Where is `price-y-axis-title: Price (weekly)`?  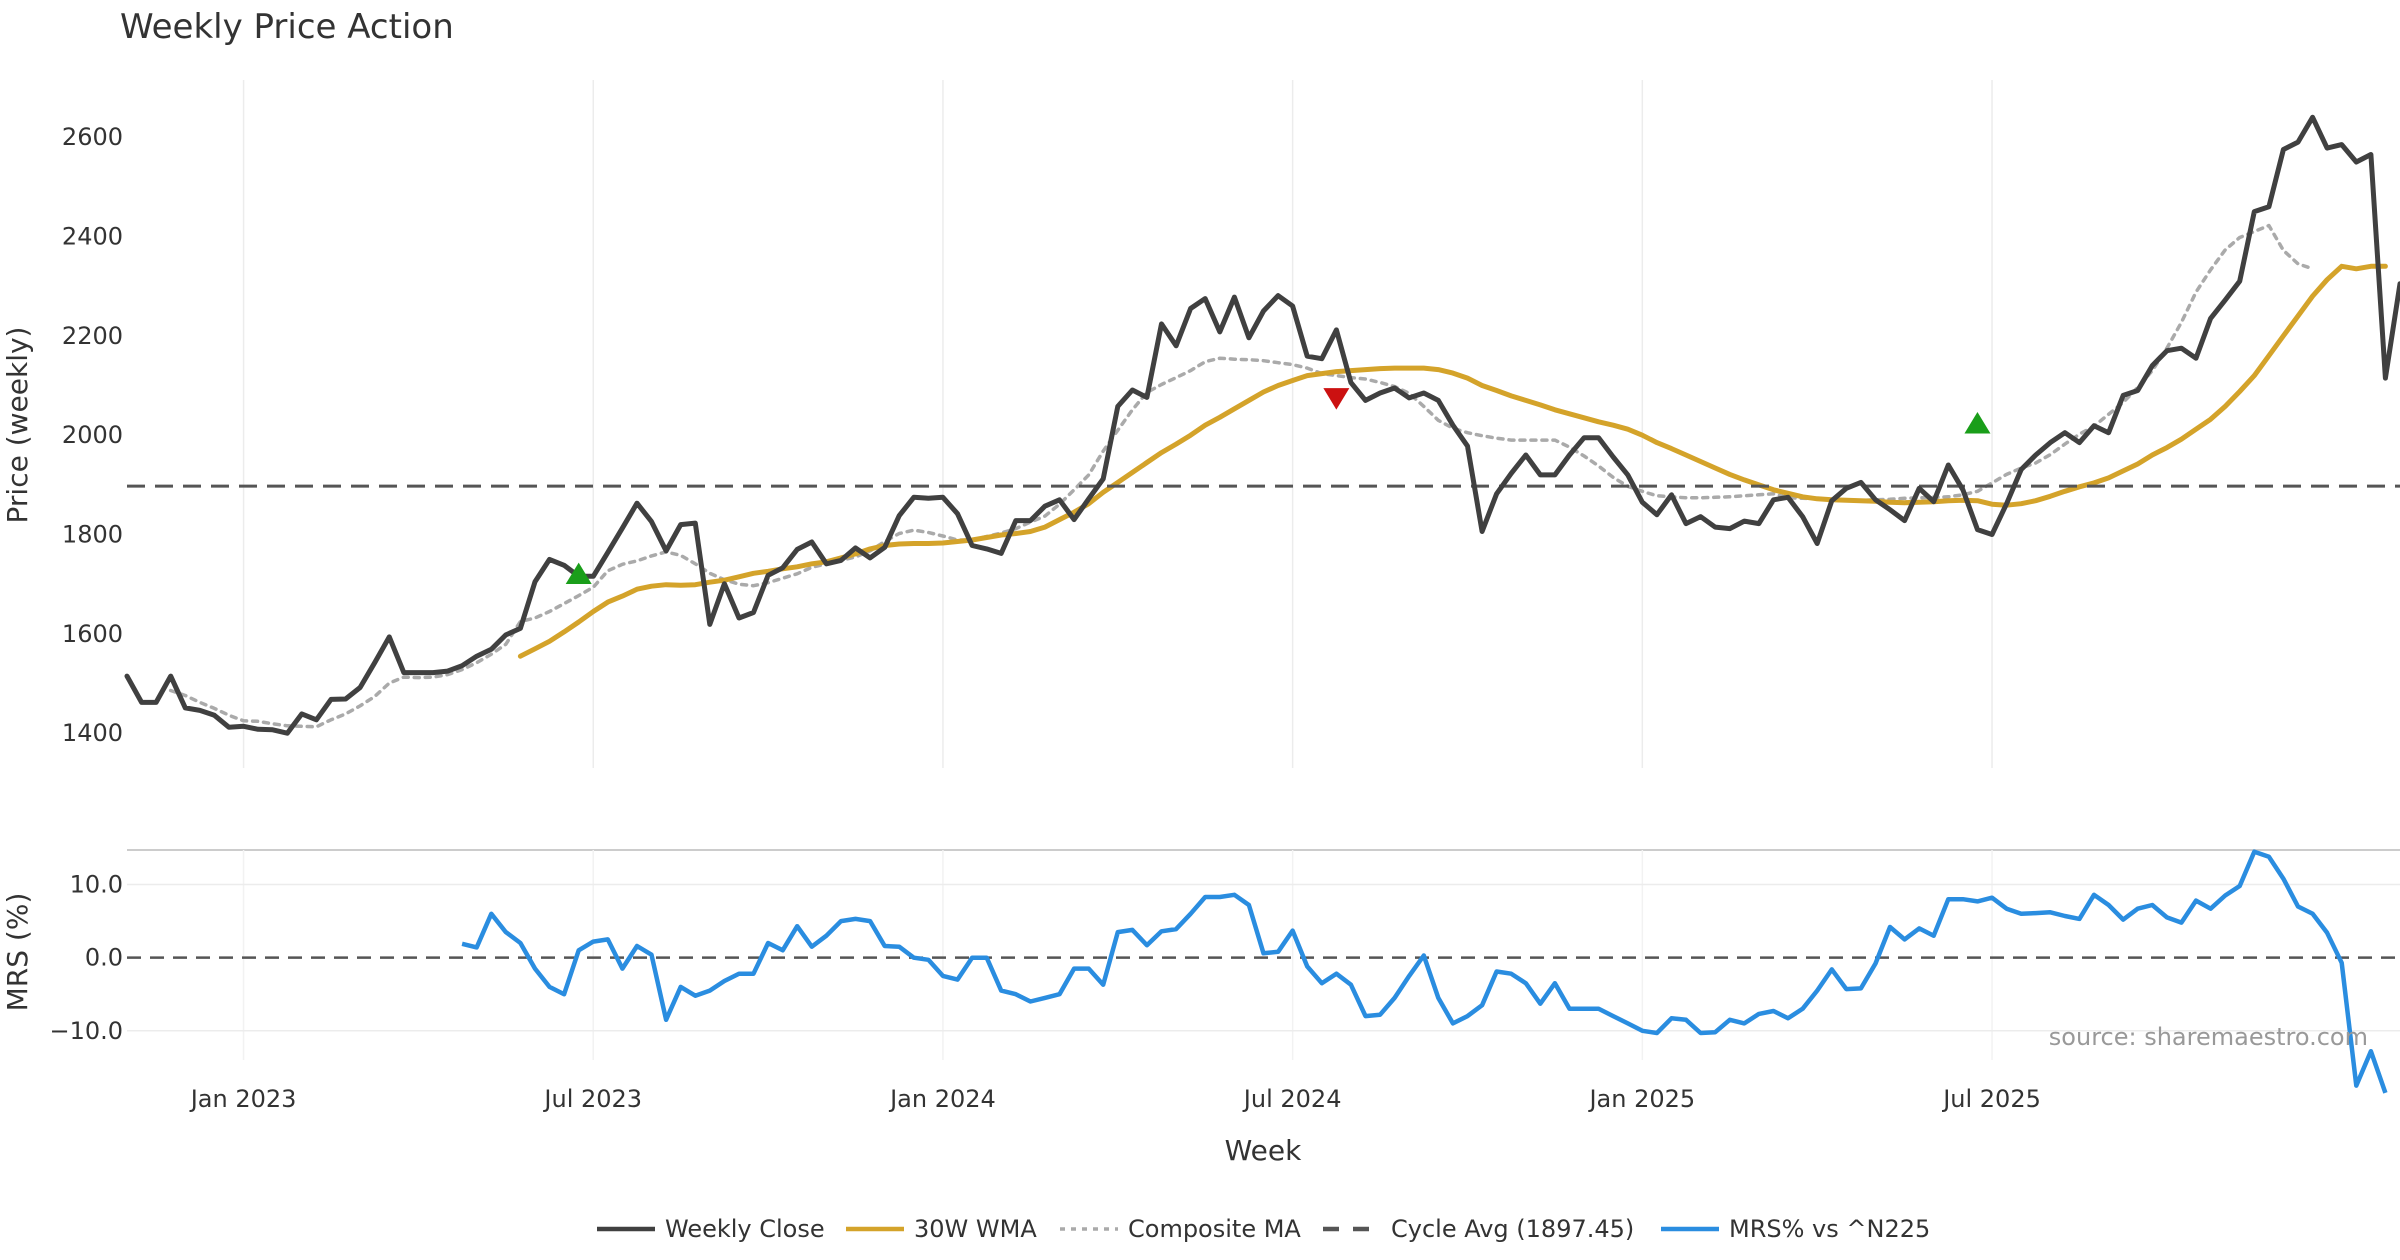 price-y-axis-title: Price (weekly) is located at coordinates (17, 425).